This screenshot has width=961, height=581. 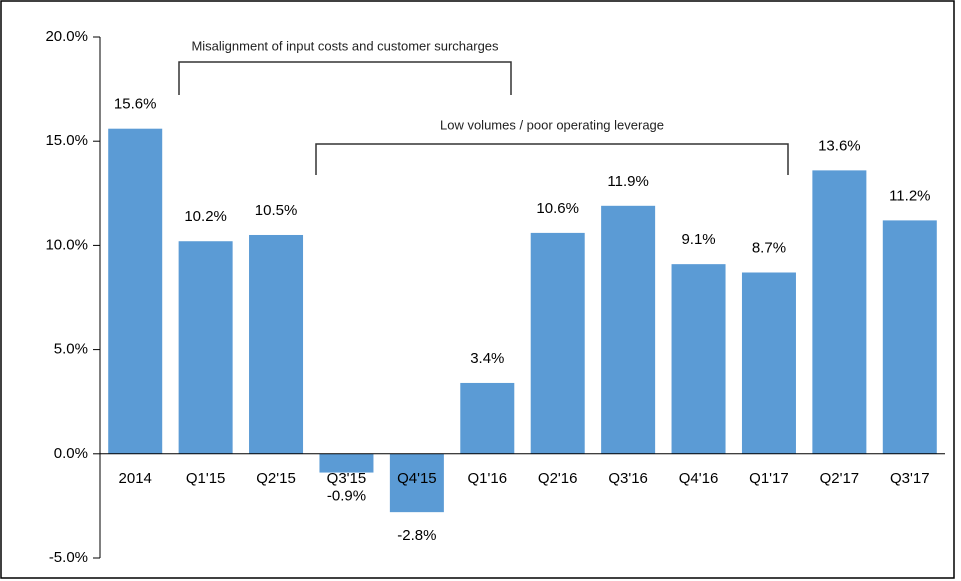 I want to click on x-tick-label: Q4'16, so click(x=699, y=478).